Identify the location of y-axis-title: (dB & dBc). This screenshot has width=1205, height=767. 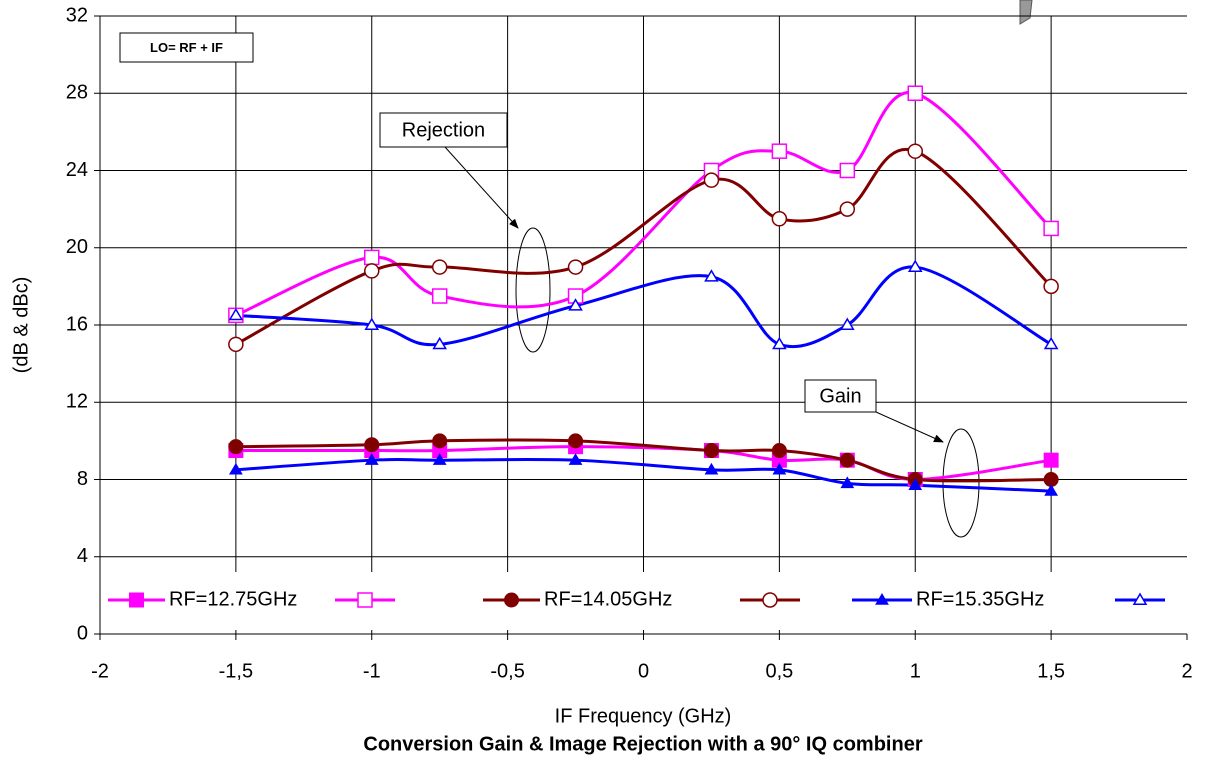
(21, 325).